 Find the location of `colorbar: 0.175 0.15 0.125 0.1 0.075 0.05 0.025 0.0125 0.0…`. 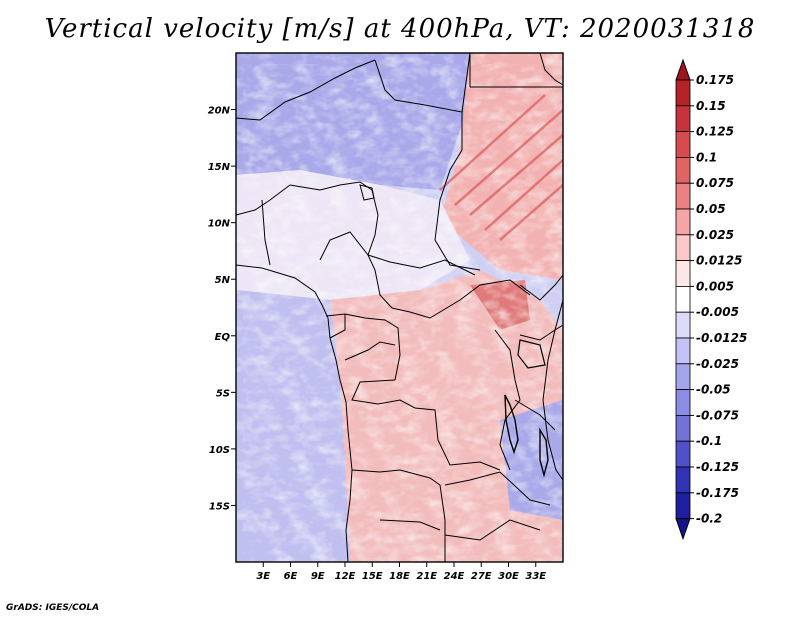

colorbar: 0.175 0.15 0.125 0.1 0.075 0.05 0.025 0.0125 0.0… is located at coordinates (711, 299).